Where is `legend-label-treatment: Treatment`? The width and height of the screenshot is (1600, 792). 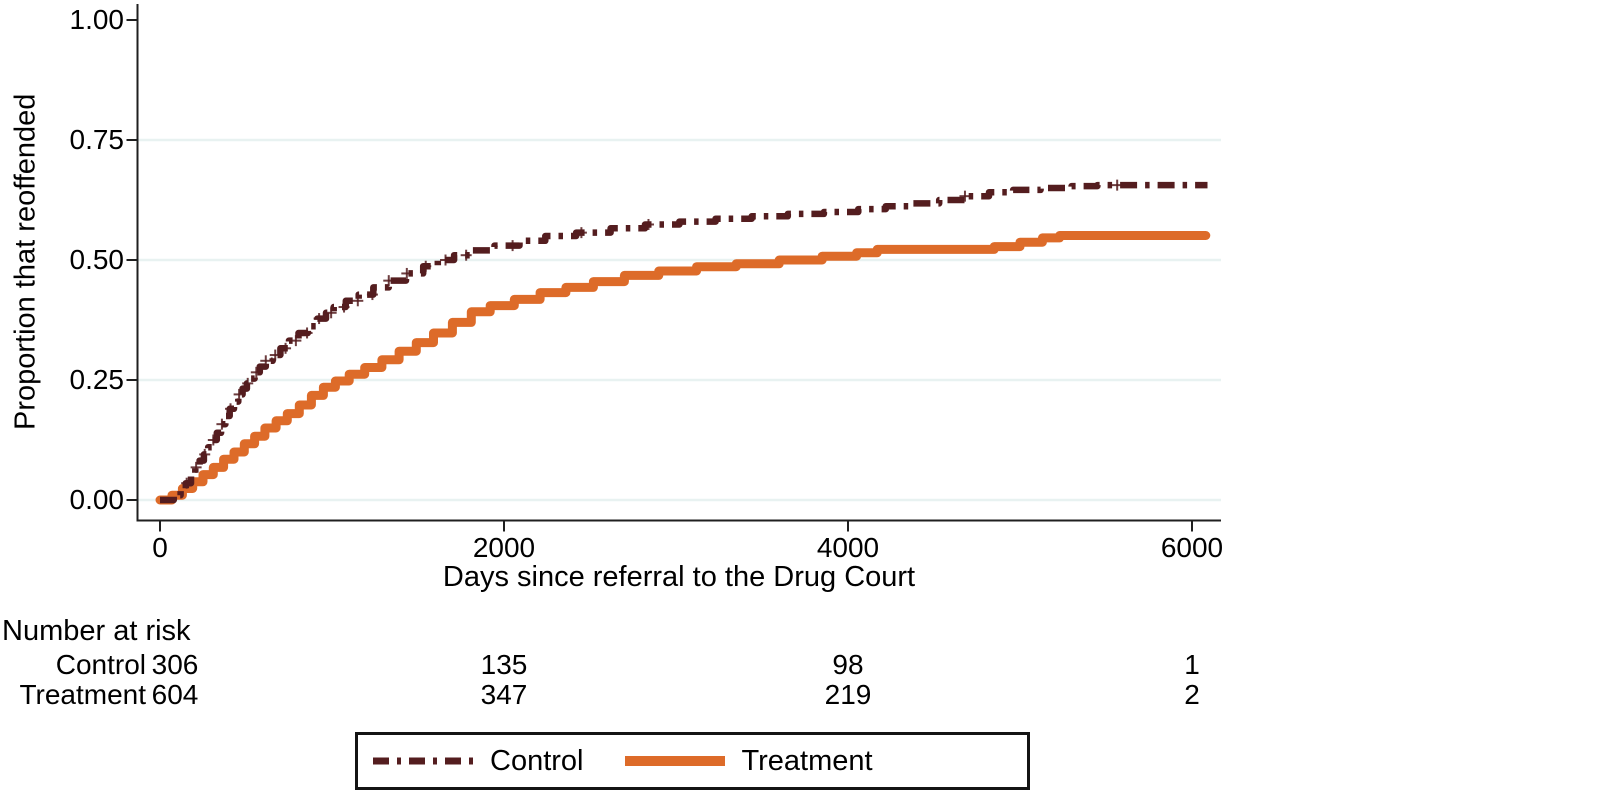
legend-label-treatment: Treatment is located at coordinates (807, 760).